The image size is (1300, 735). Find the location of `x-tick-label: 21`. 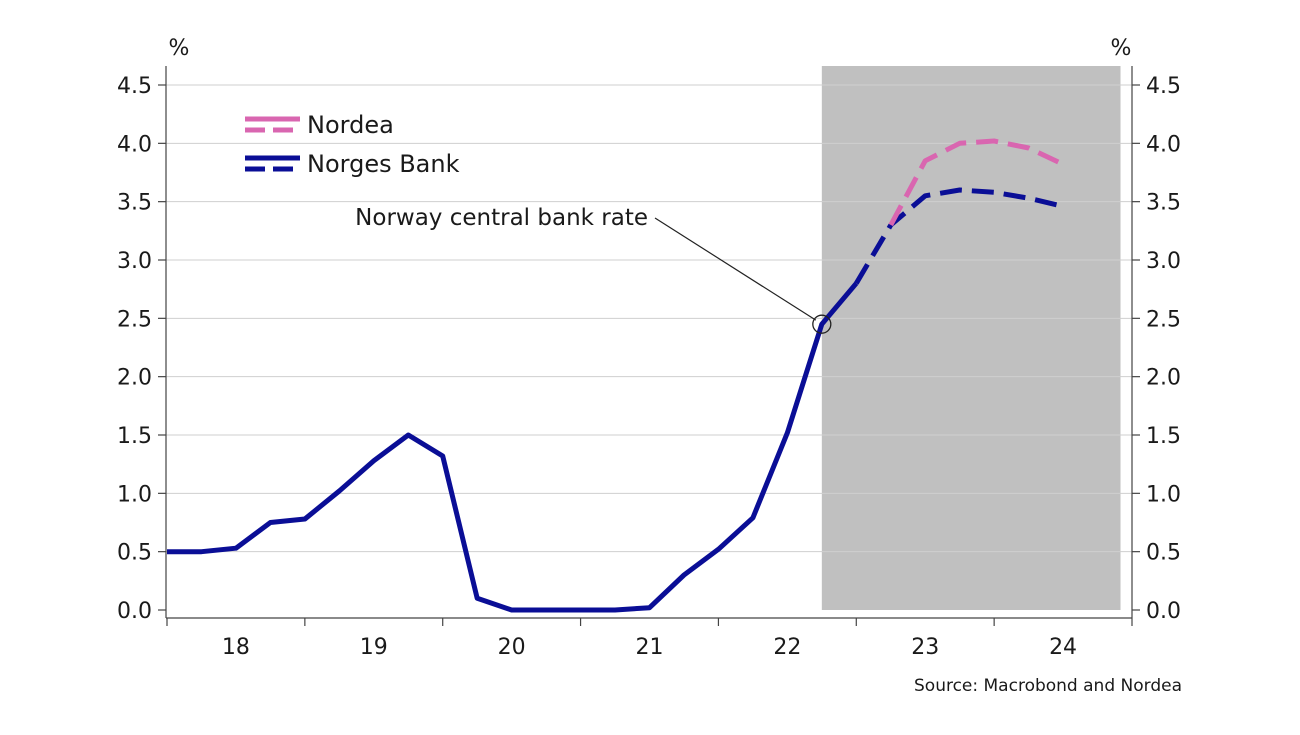

x-tick-label: 21 is located at coordinates (650, 647).